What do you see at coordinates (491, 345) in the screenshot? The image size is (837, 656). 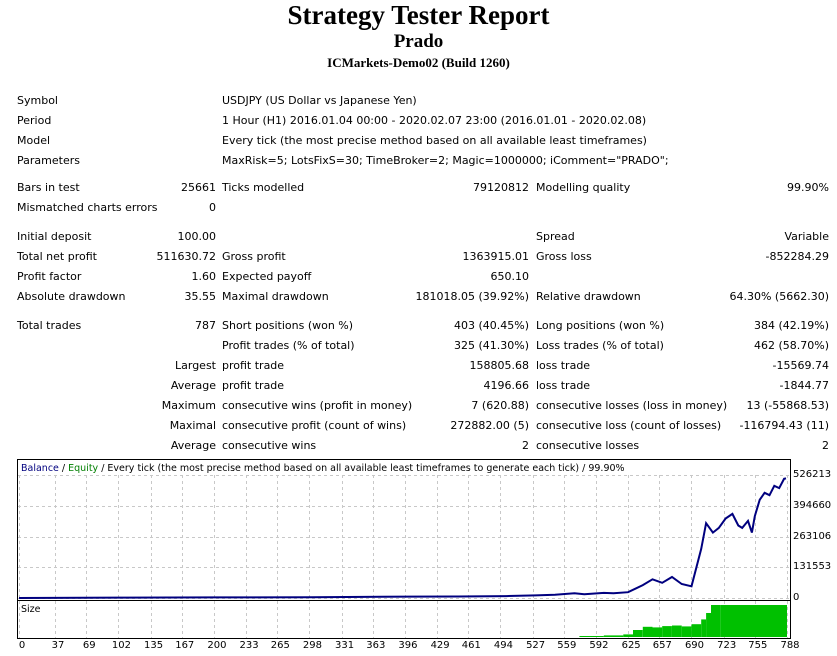 I see `profittrades-value: 325 (41.30%)` at bounding box center [491, 345].